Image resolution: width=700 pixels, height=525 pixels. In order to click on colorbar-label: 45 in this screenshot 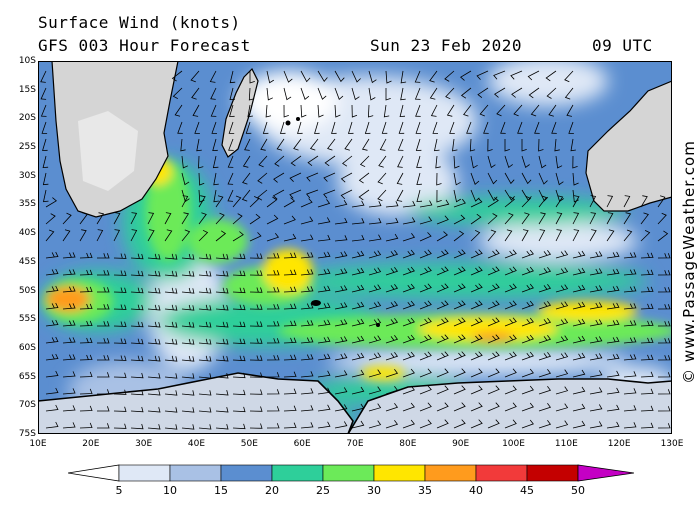, I will do `click(527, 490)`.